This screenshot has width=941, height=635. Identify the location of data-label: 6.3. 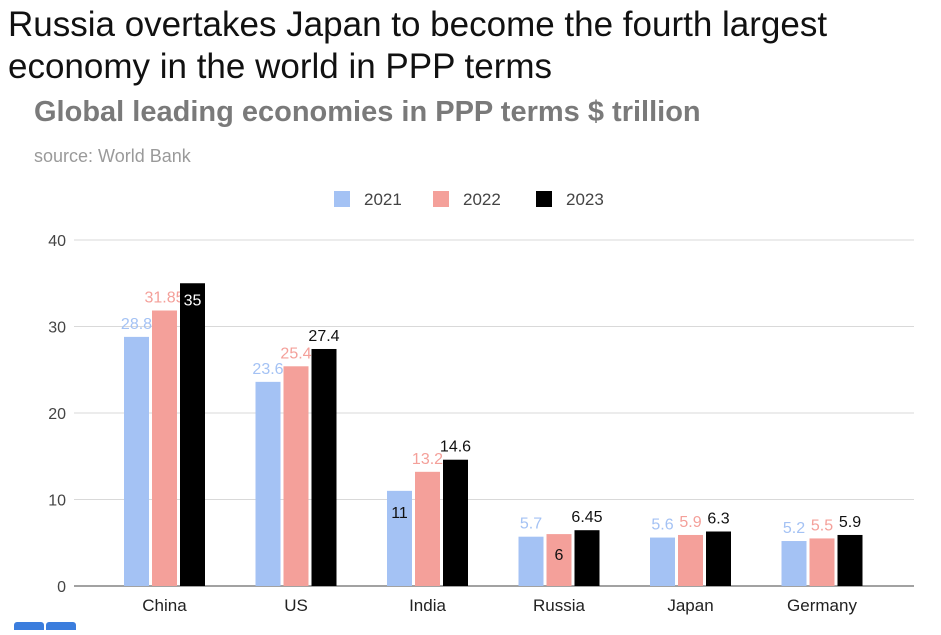
(718, 519).